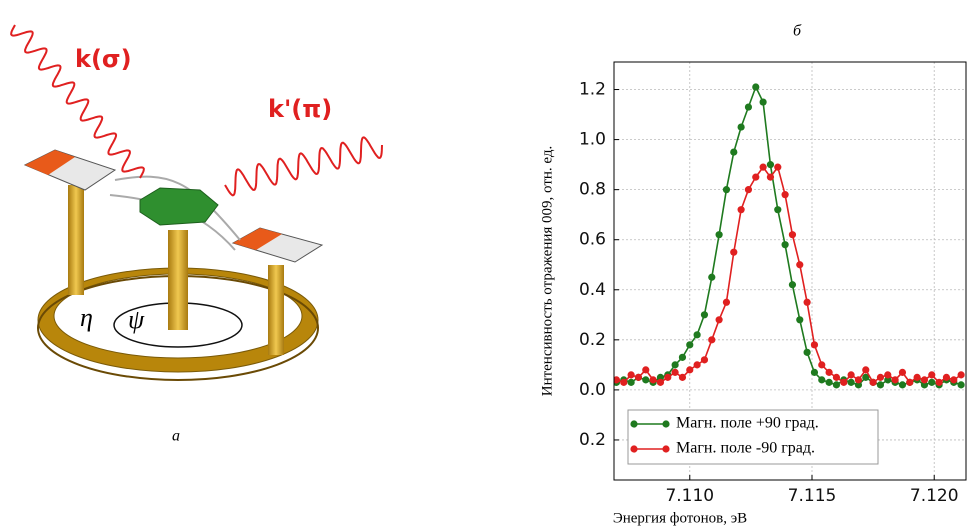 Image resolution: width=970 pixels, height=532 pixels. Describe the element at coordinates (745, 448) in the screenshot. I see `legend-label: Магн. поле -90 град.` at that location.